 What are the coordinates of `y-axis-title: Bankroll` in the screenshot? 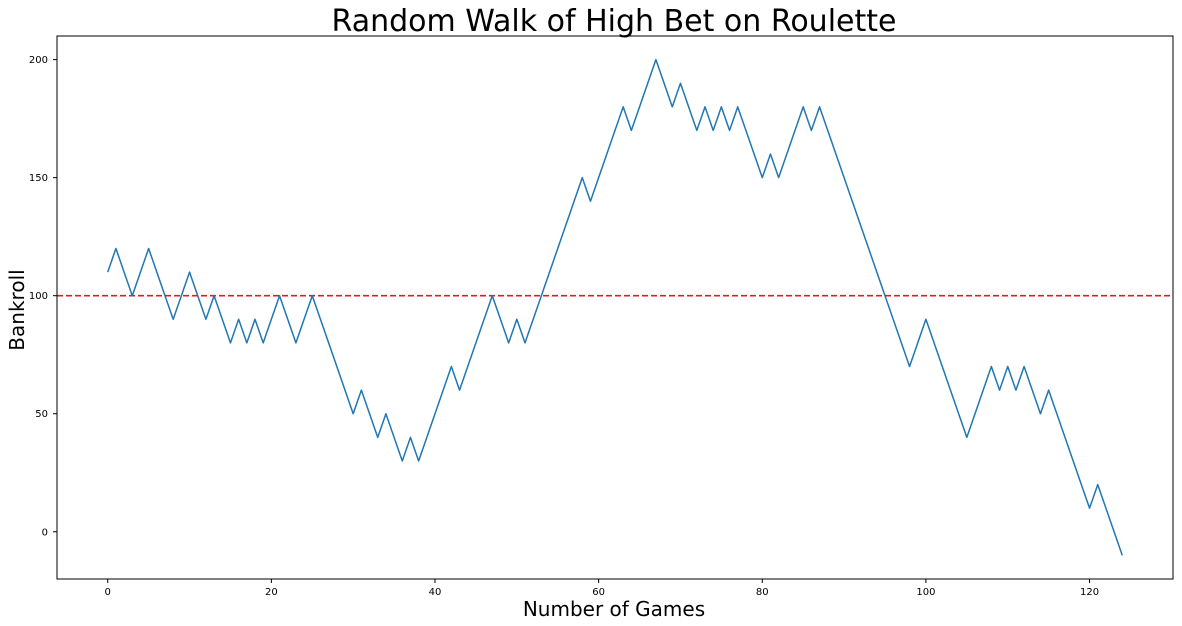 It's located at (17, 309).